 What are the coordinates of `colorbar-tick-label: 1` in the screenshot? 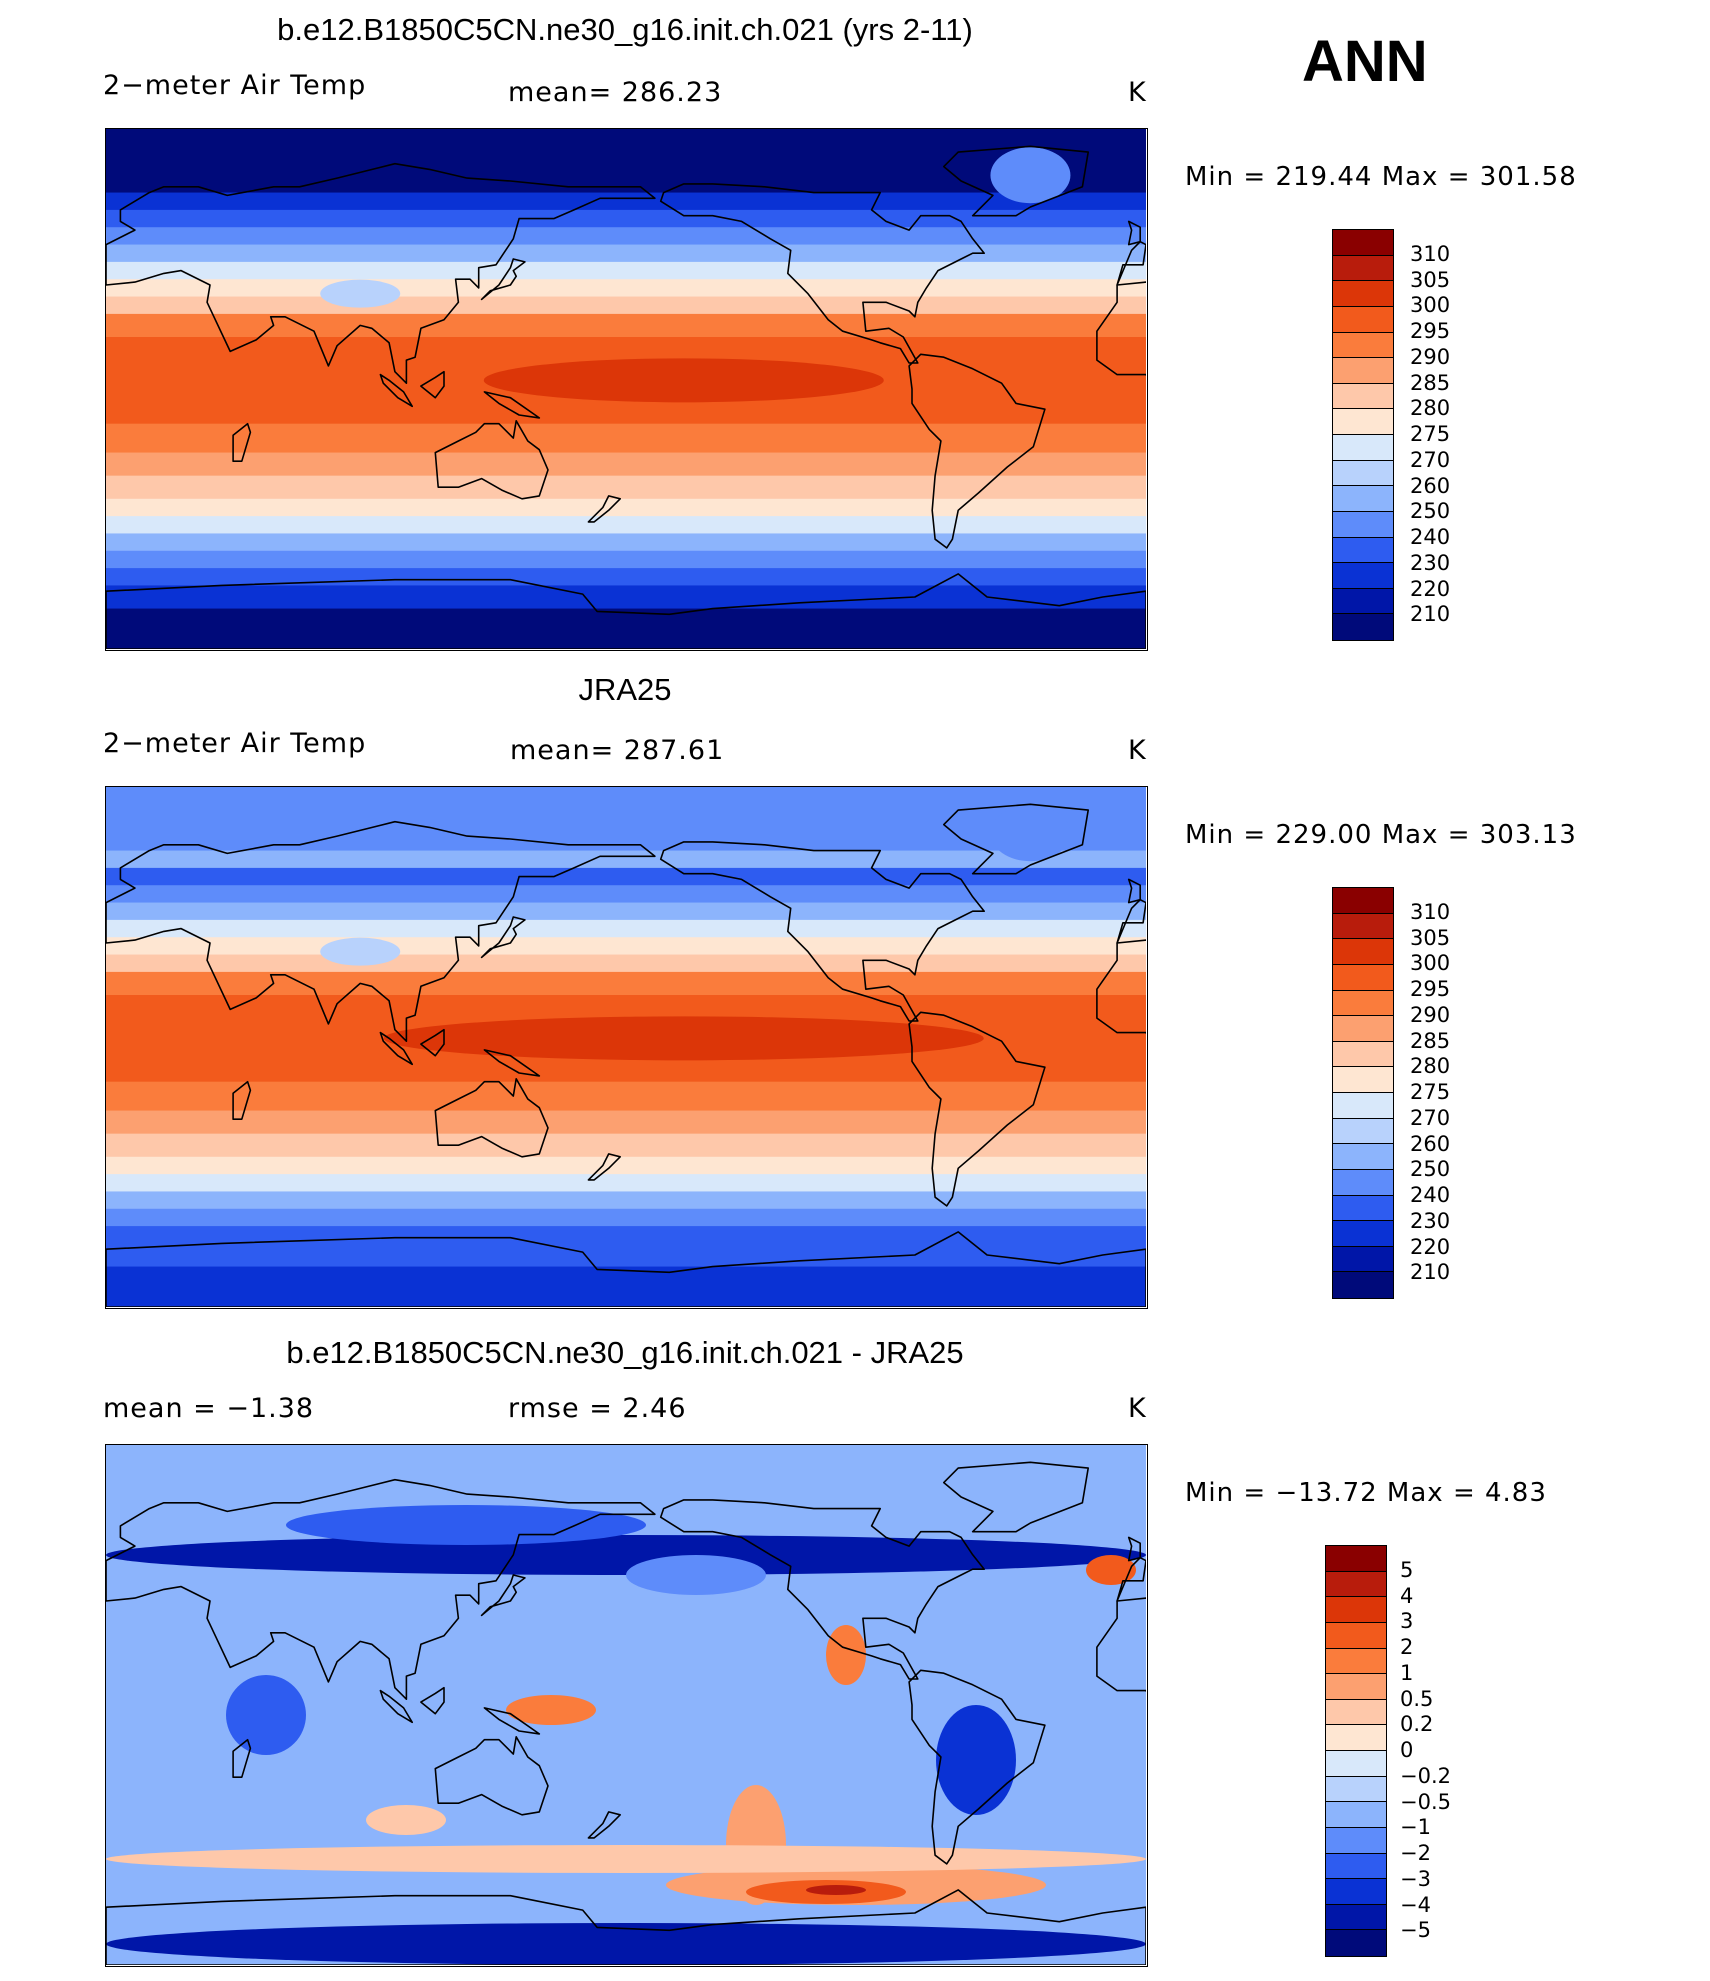 It's located at (1407, 1672).